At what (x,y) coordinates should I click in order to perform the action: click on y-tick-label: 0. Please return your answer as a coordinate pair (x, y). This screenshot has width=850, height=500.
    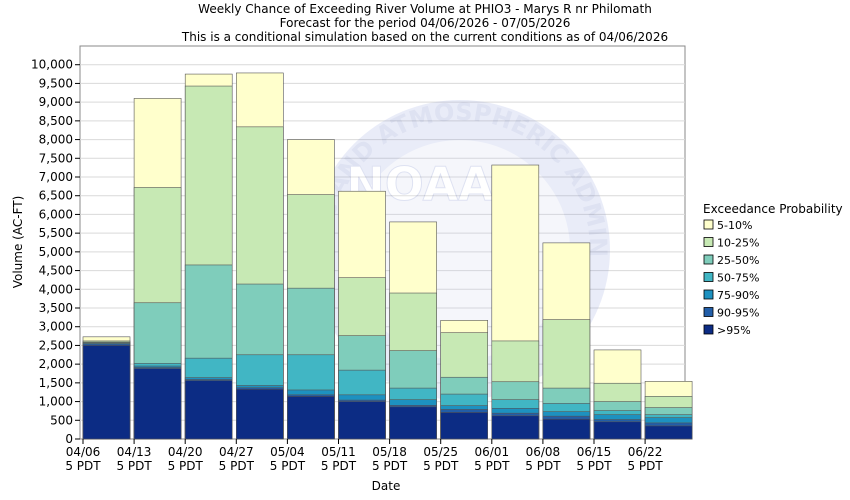
    Looking at the image, I should click on (69, 439).